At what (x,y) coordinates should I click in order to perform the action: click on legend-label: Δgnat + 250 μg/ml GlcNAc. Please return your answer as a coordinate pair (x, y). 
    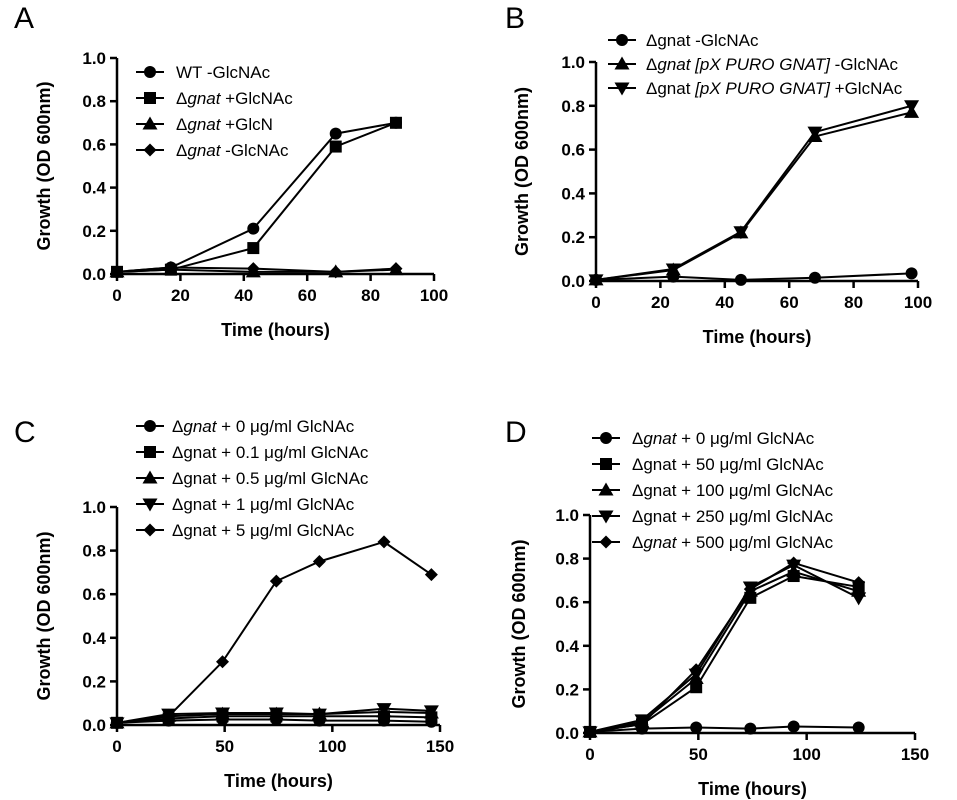
    Looking at the image, I should click on (733, 516).